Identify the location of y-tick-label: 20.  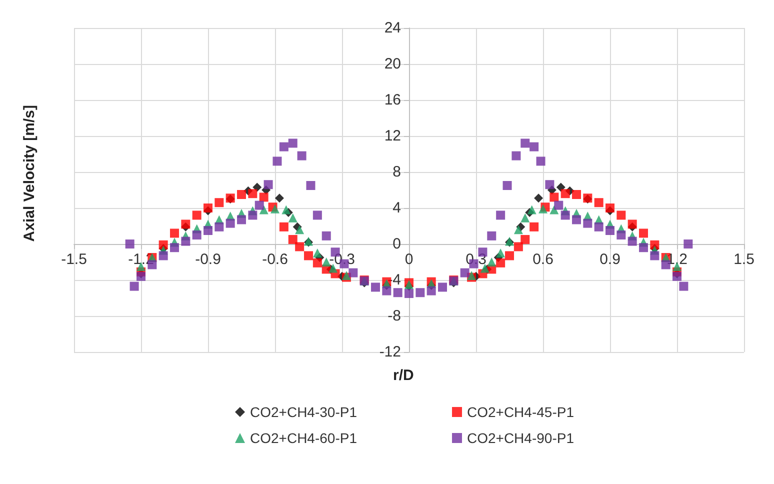
(392, 64).